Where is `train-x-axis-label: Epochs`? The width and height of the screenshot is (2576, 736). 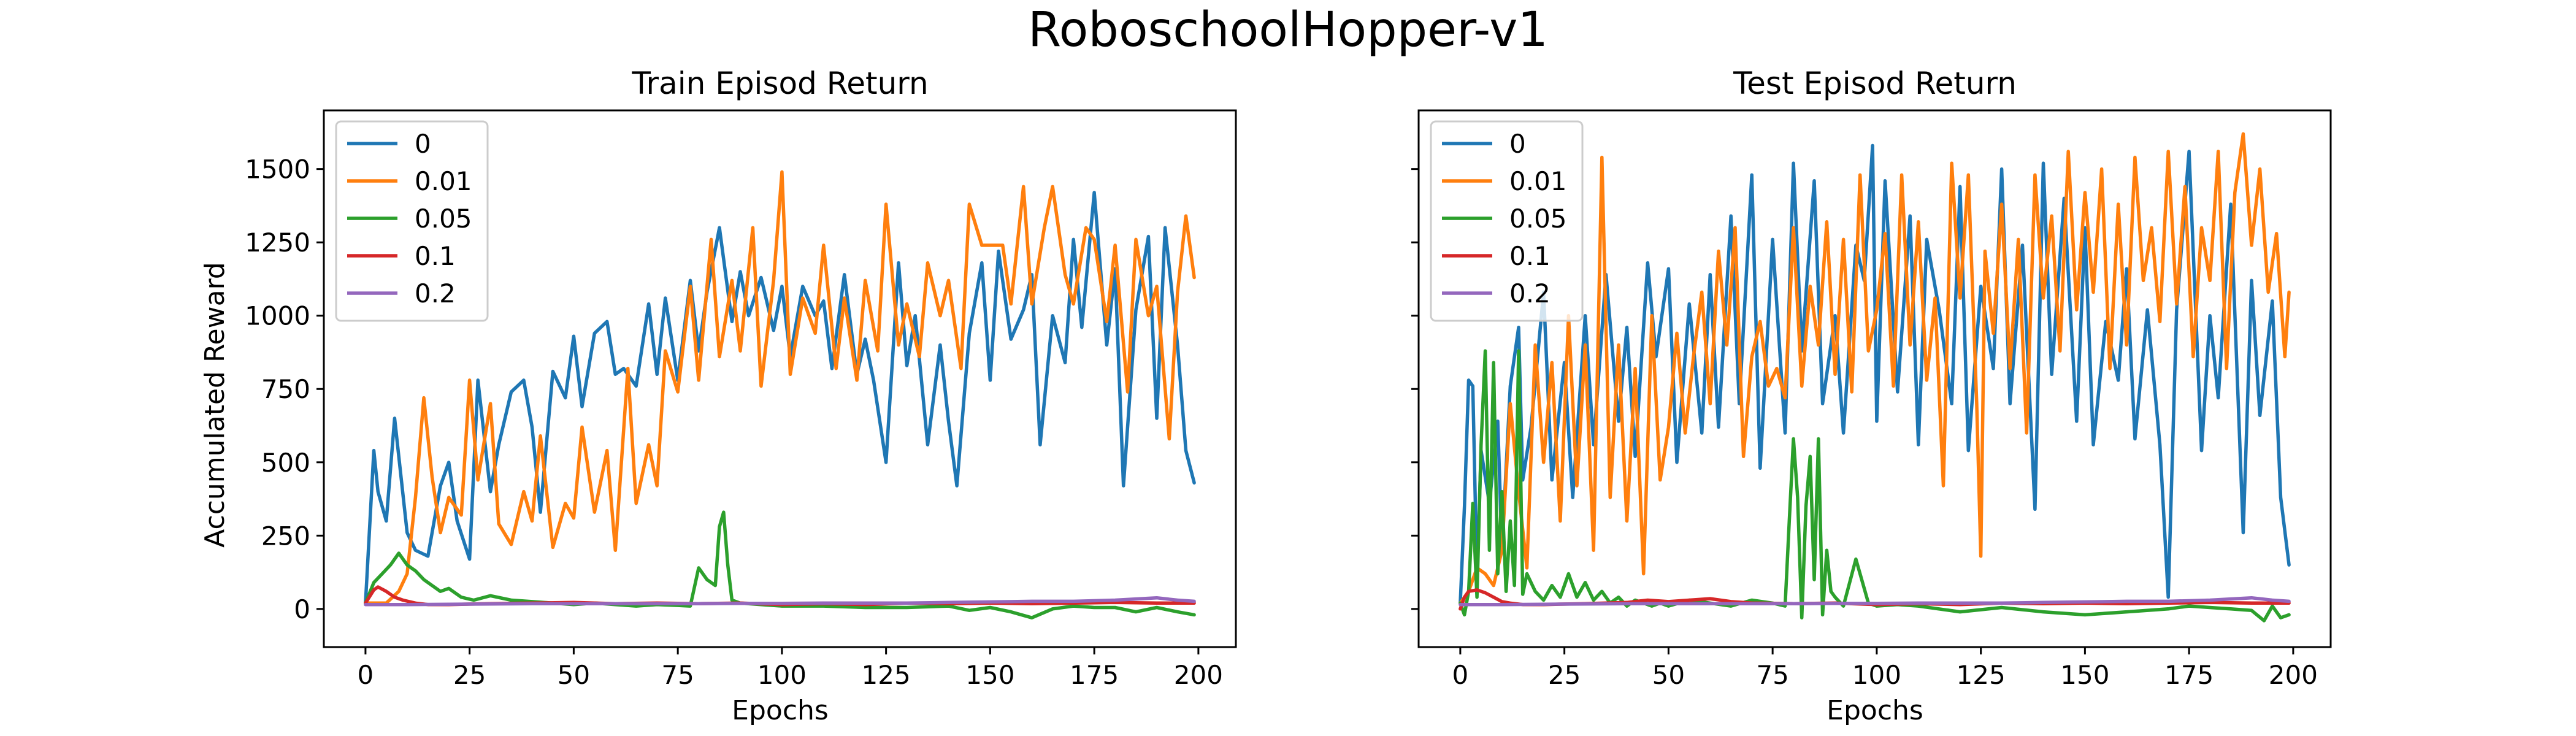
train-x-axis-label: Epochs is located at coordinates (780, 710).